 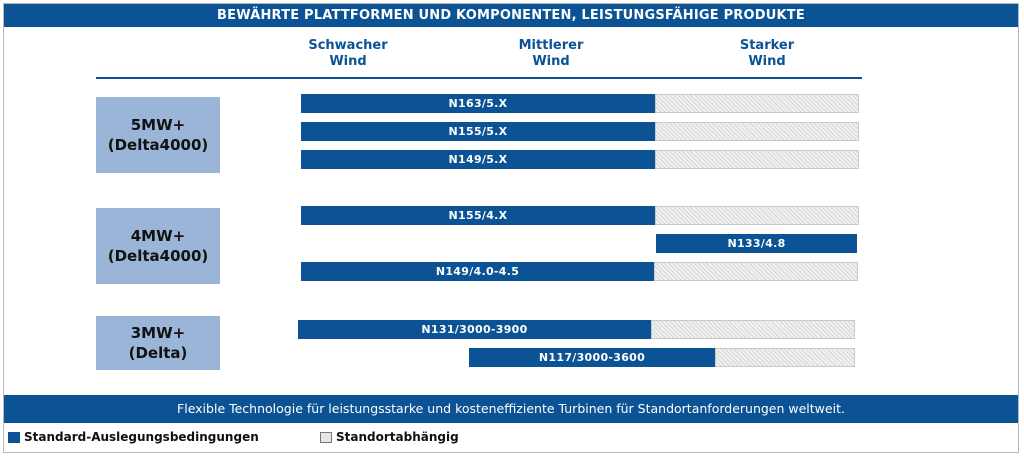 I want to click on column-header-high-wind: Starker Wind, so click(x=767, y=54).